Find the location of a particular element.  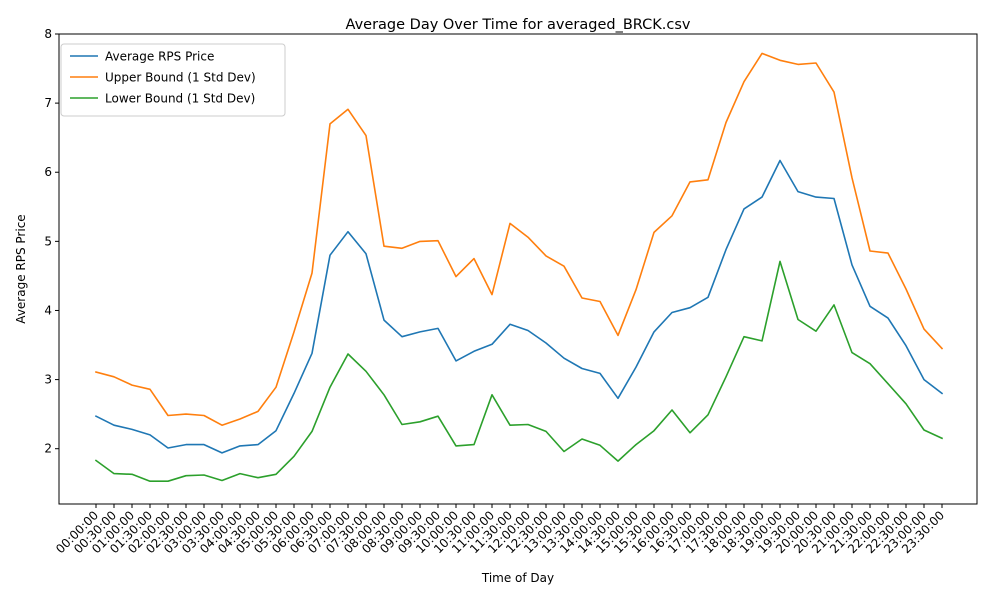

y-axis: 2 3 4 5 6 7 8 is located at coordinates (51, 241).